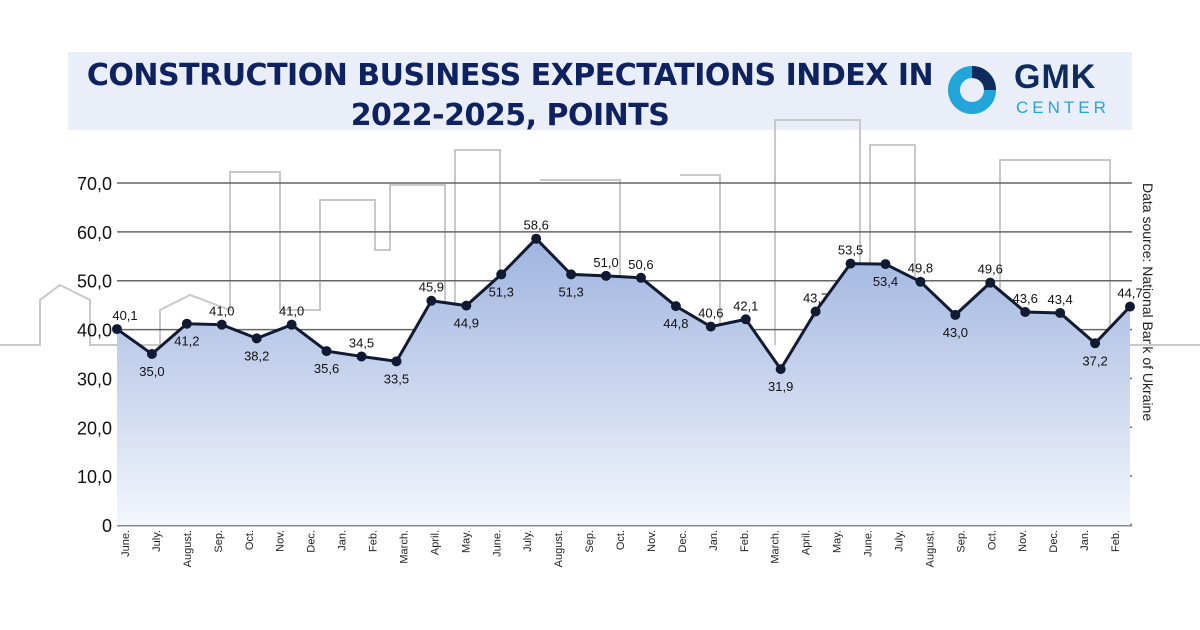 The width and height of the screenshot is (1200, 630). I want to click on data-label: 38,2, so click(256, 355).